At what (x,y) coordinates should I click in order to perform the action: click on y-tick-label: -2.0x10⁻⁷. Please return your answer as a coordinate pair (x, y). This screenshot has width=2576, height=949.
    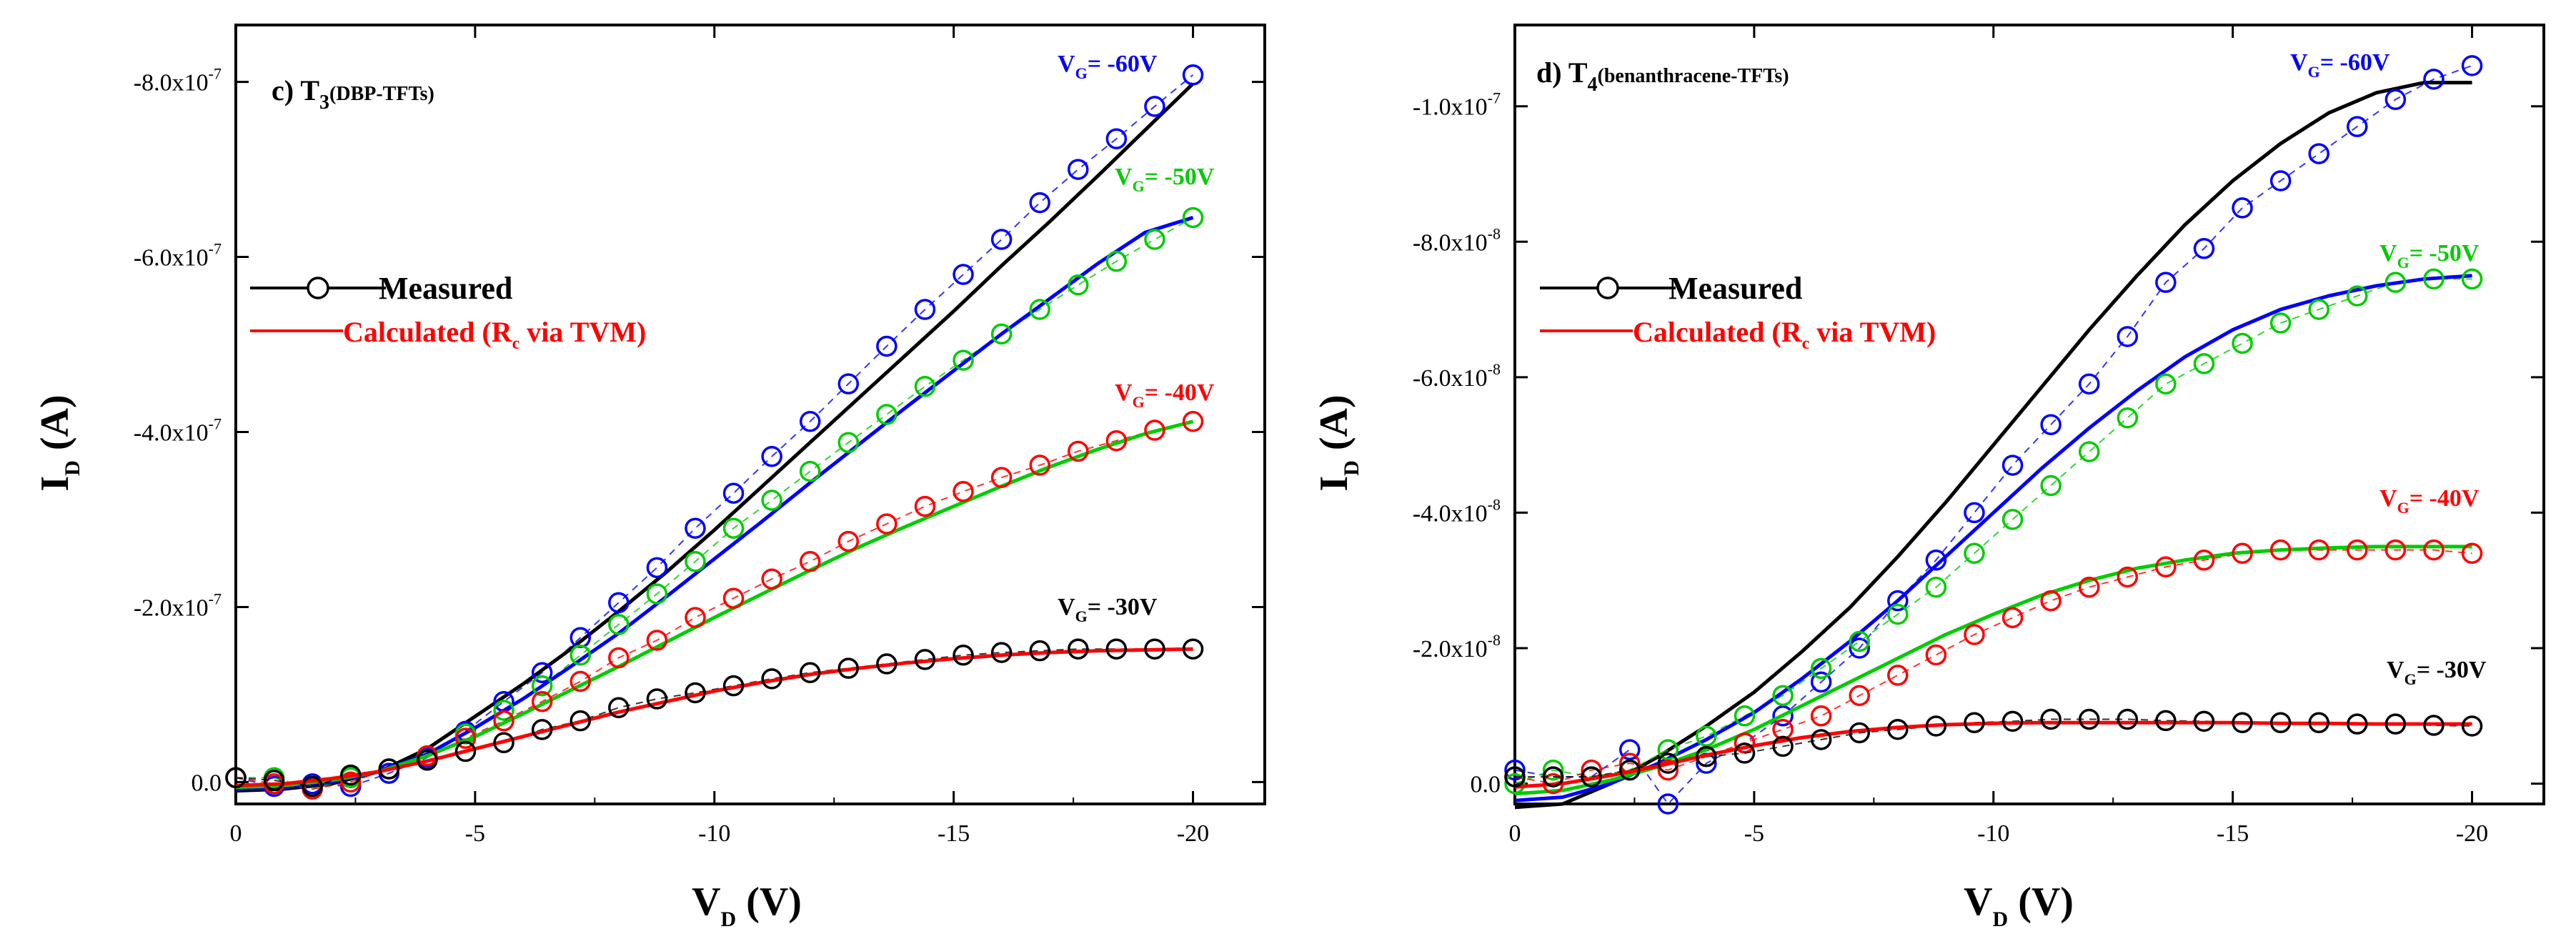
    Looking at the image, I should click on (178, 605).